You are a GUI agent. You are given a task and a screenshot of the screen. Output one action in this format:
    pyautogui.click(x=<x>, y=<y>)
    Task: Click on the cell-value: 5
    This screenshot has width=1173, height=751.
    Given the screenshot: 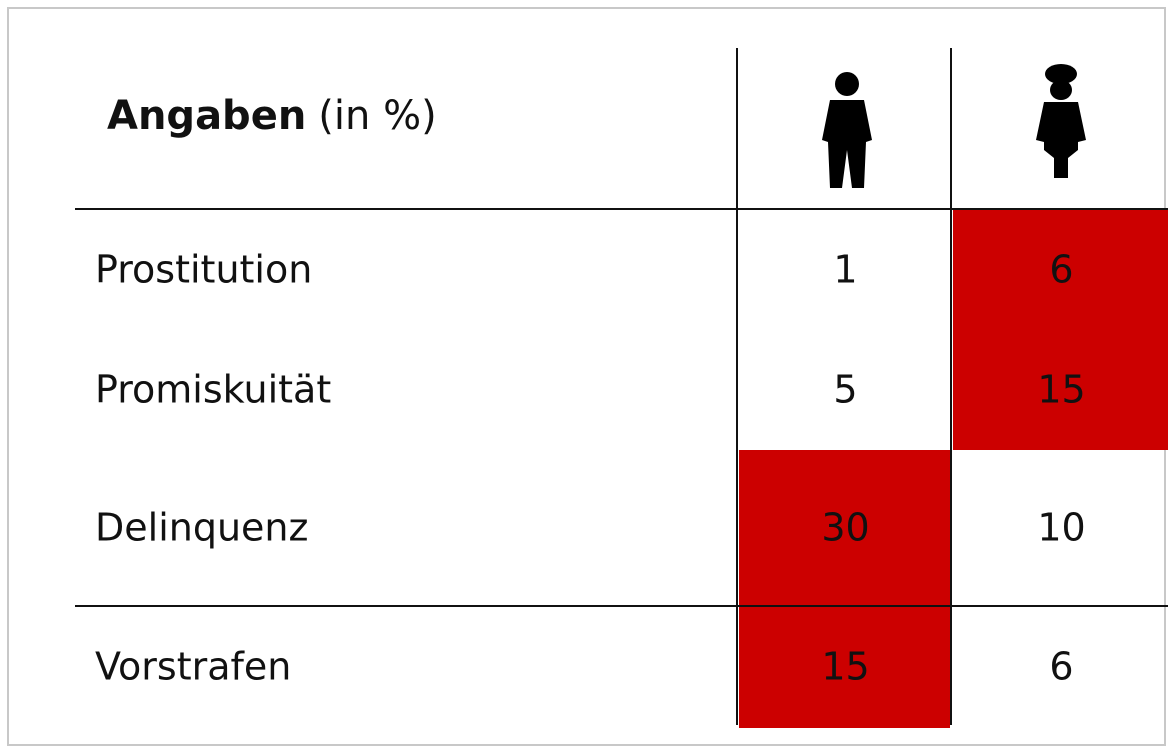 What is the action you would take?
    pyautogui.click(x=845, y=390)
    